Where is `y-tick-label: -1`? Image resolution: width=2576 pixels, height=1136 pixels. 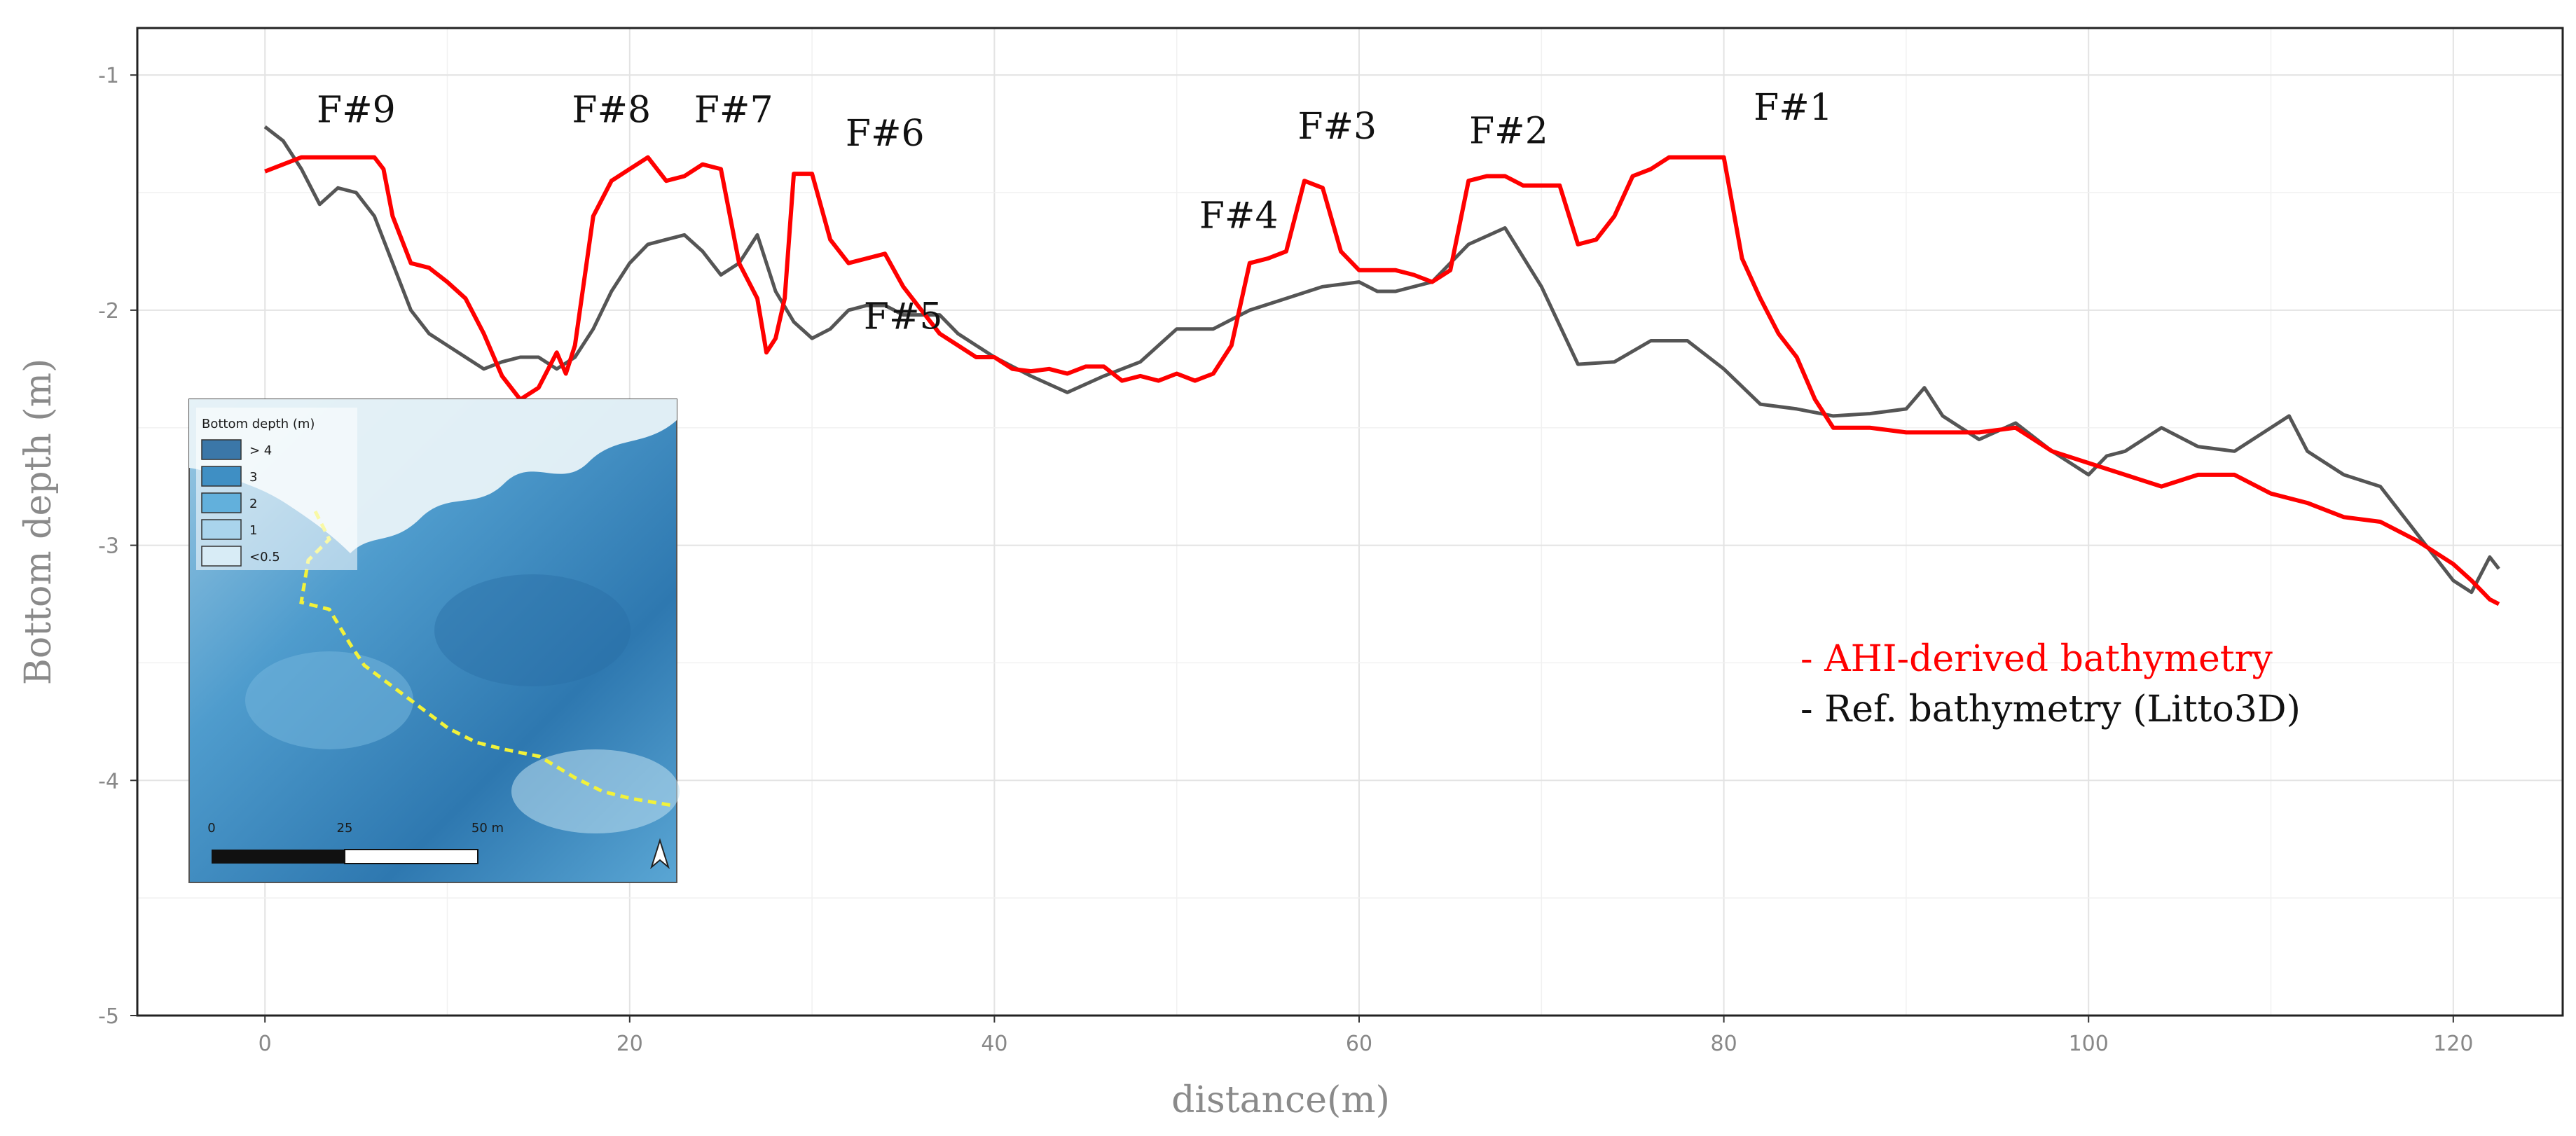 y-tick-label: -1 is located at coordinates (108, 76).